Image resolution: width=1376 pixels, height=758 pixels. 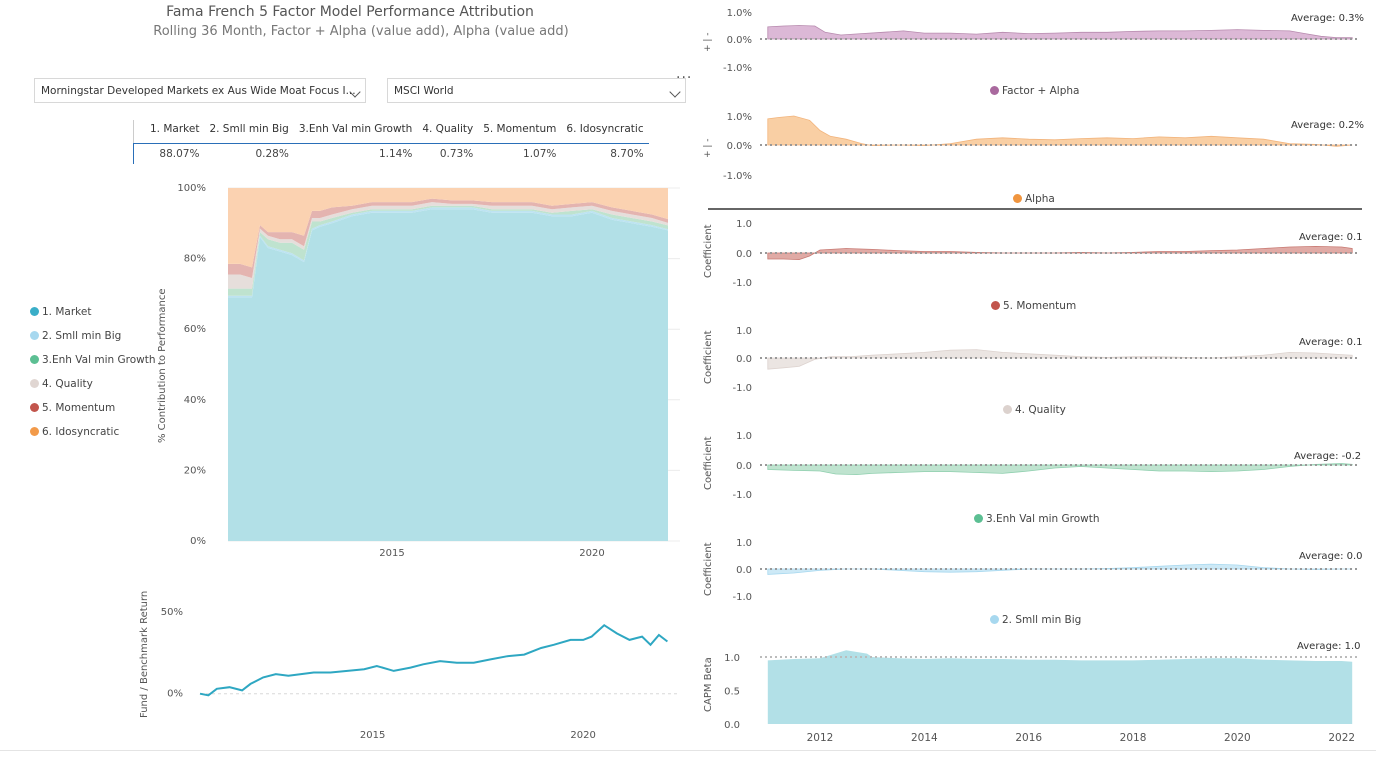 I want to click on sign-labels-2: + | -, so click(x=708, y=148).